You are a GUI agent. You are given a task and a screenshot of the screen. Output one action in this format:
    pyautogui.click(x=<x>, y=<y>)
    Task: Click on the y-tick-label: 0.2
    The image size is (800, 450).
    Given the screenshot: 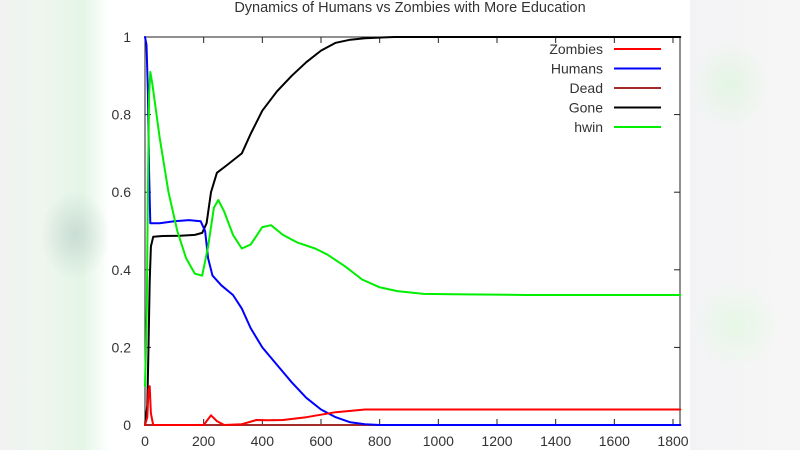 What is the action you would take?
    pyautogui.click(x=122, y=347)
    